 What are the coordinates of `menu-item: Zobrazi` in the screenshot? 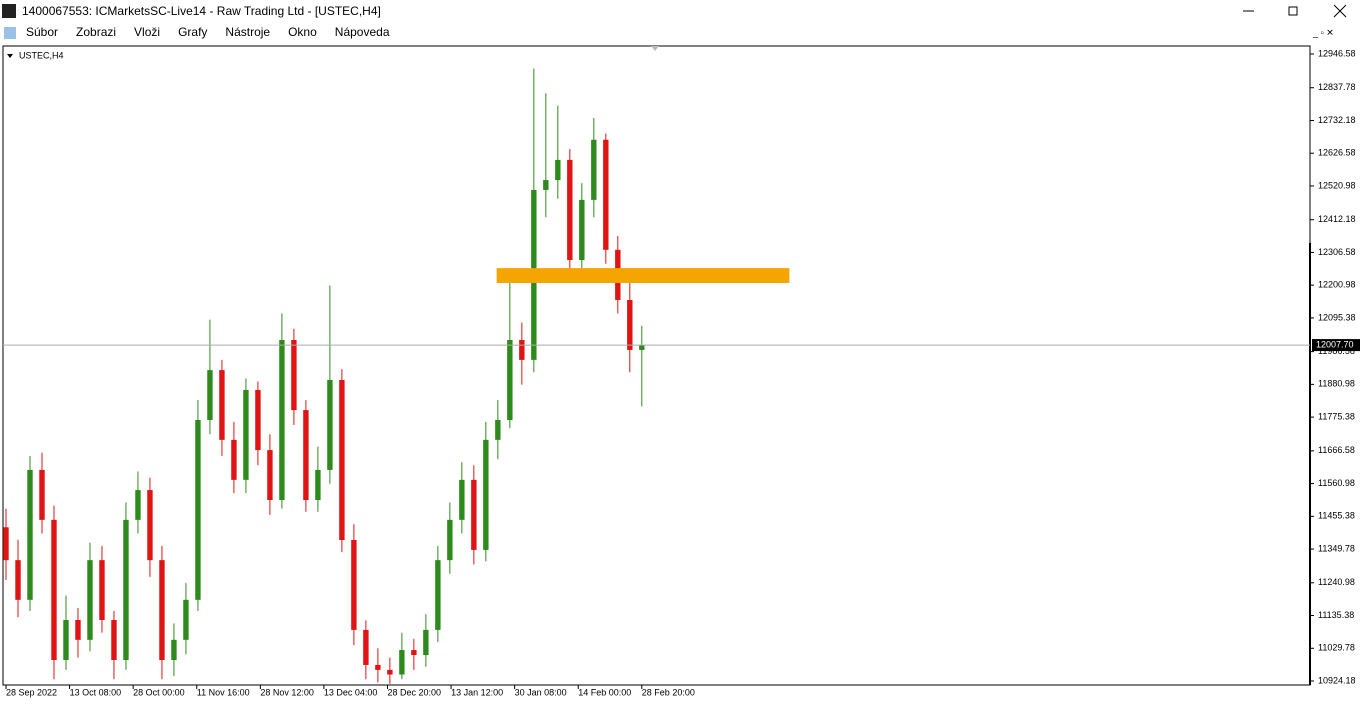 It's located at (96, 32).